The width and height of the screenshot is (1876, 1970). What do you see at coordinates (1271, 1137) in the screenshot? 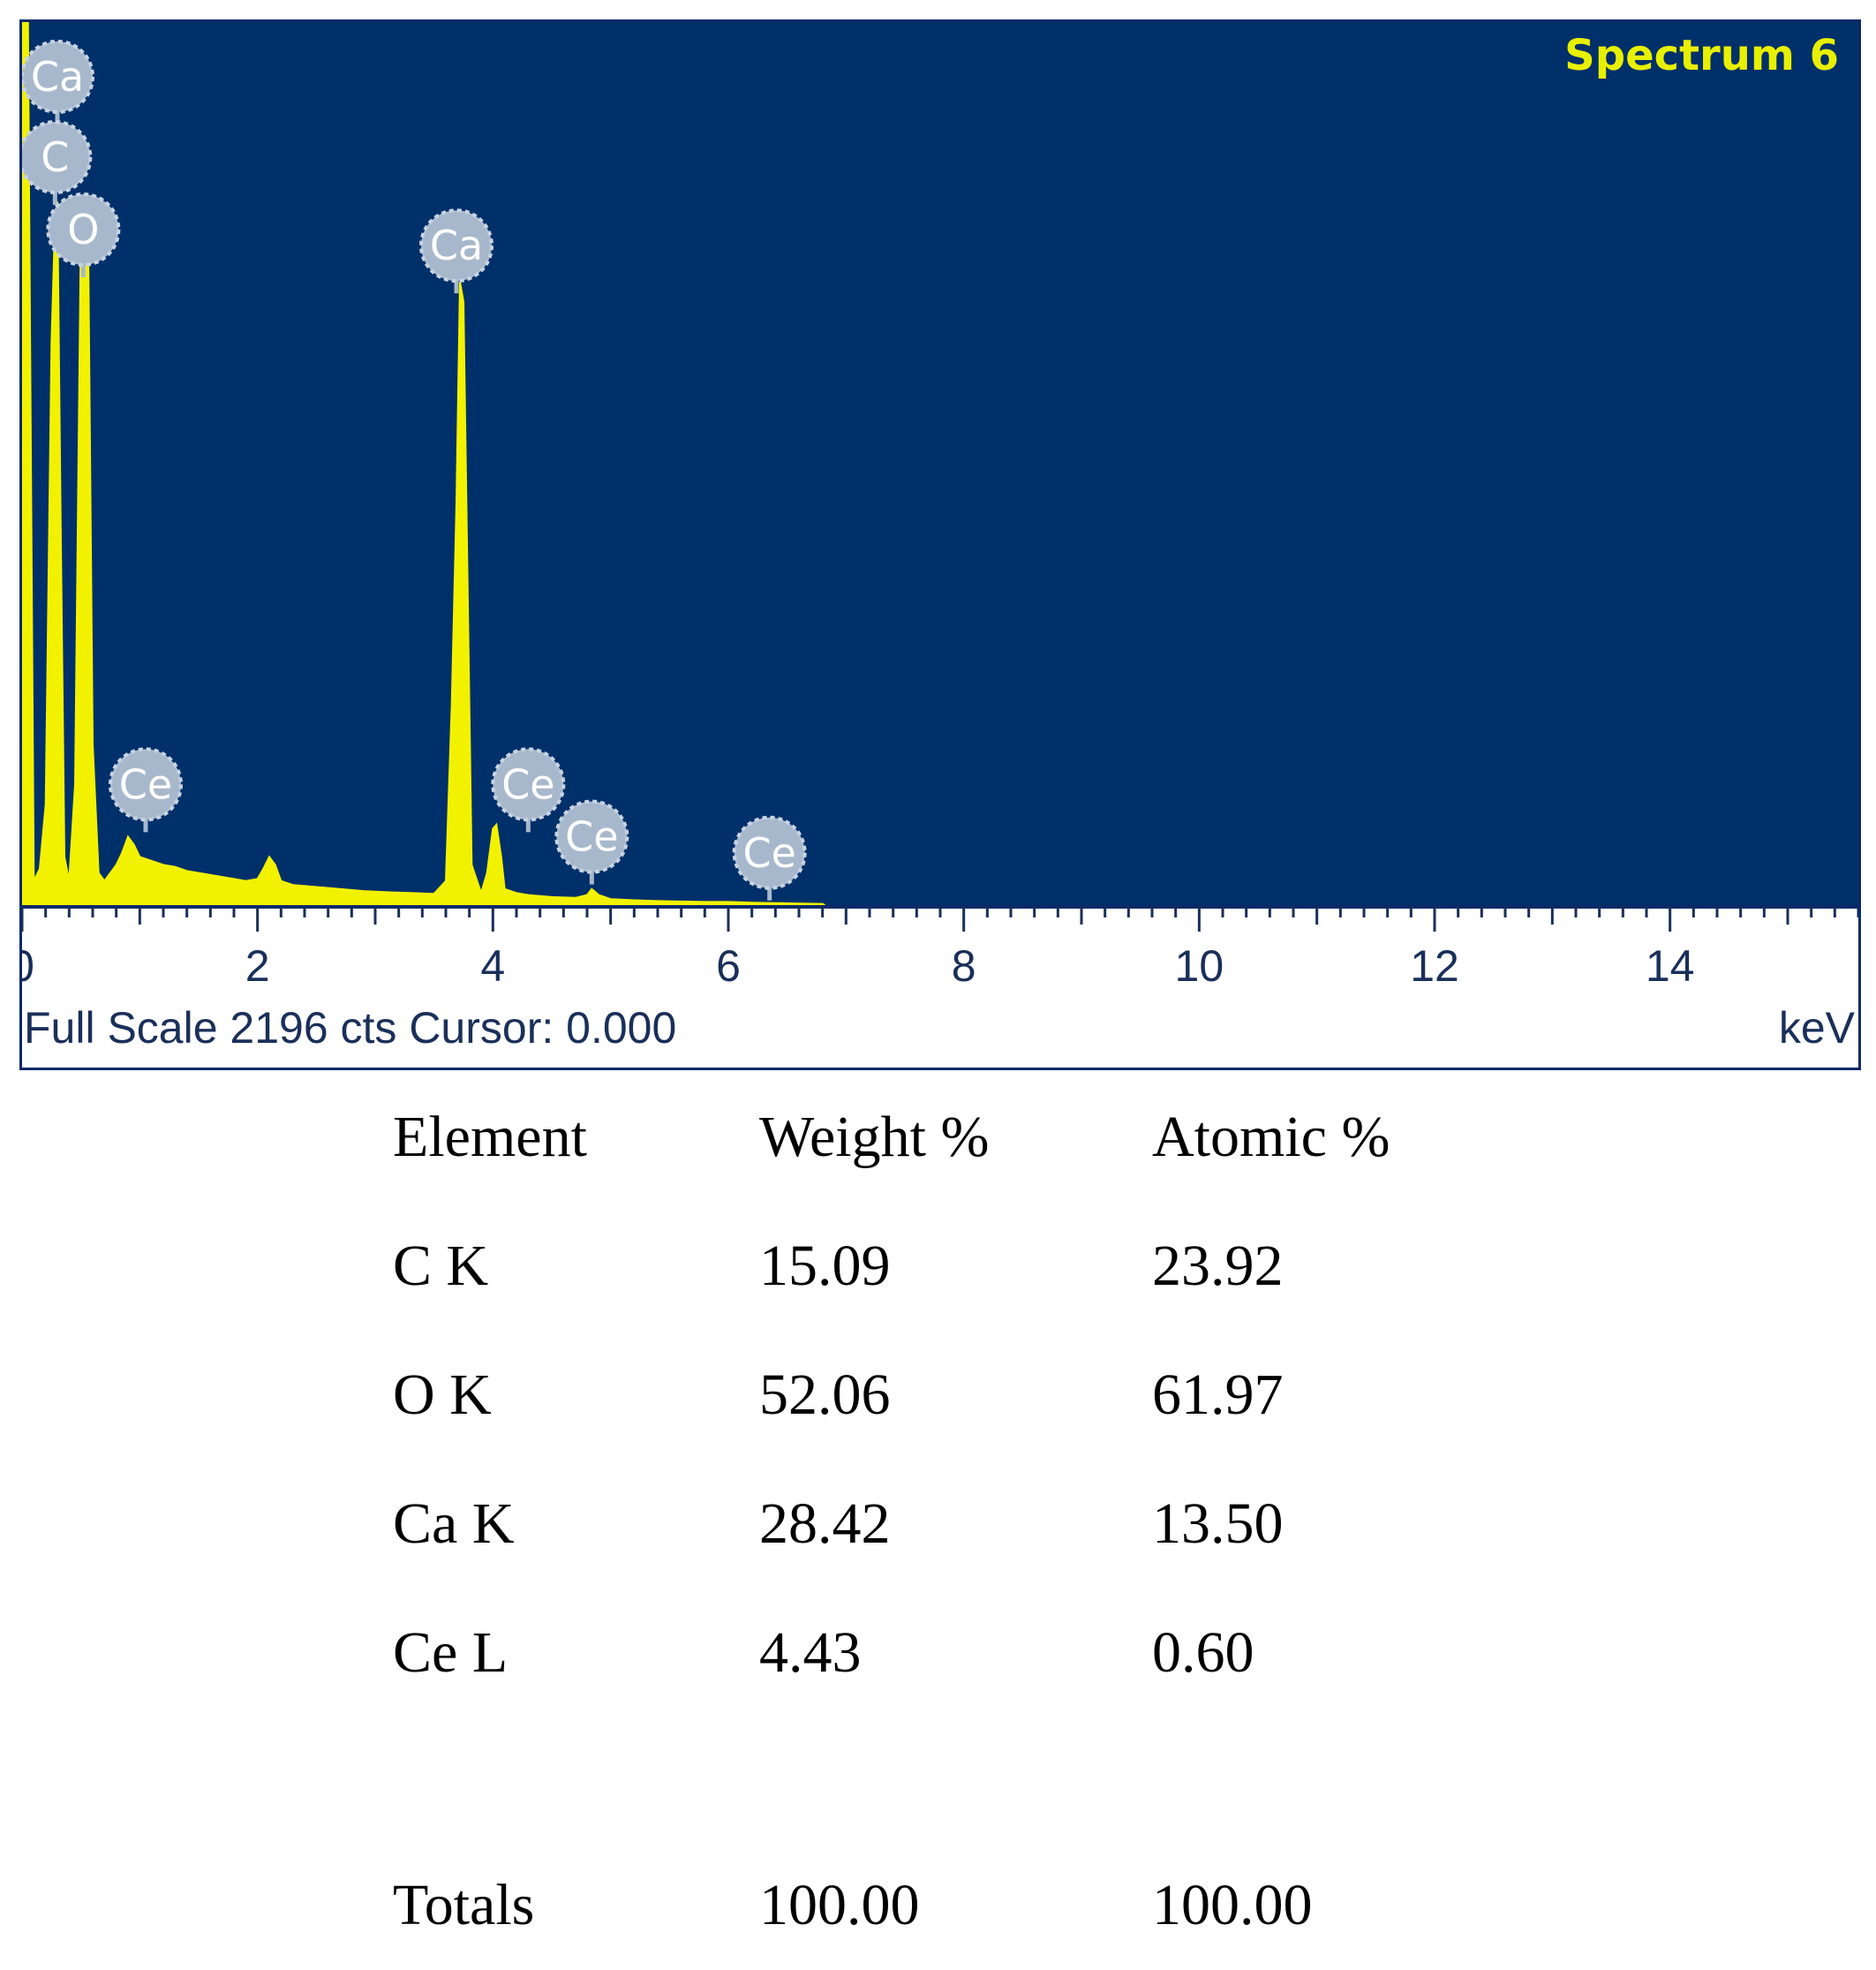
I see `header-atomic: Atomic %` at bounding box center [1271, 1137].